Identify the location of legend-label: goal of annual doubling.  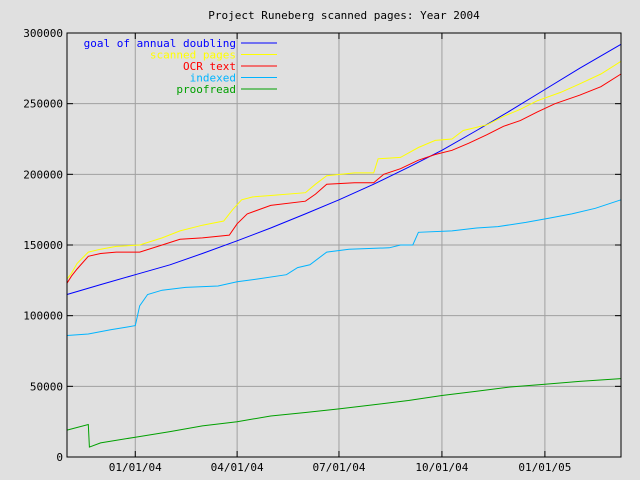
(160, 43).